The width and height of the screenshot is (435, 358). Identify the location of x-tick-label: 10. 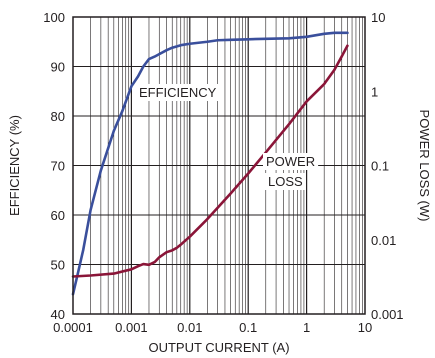
(365, 327).